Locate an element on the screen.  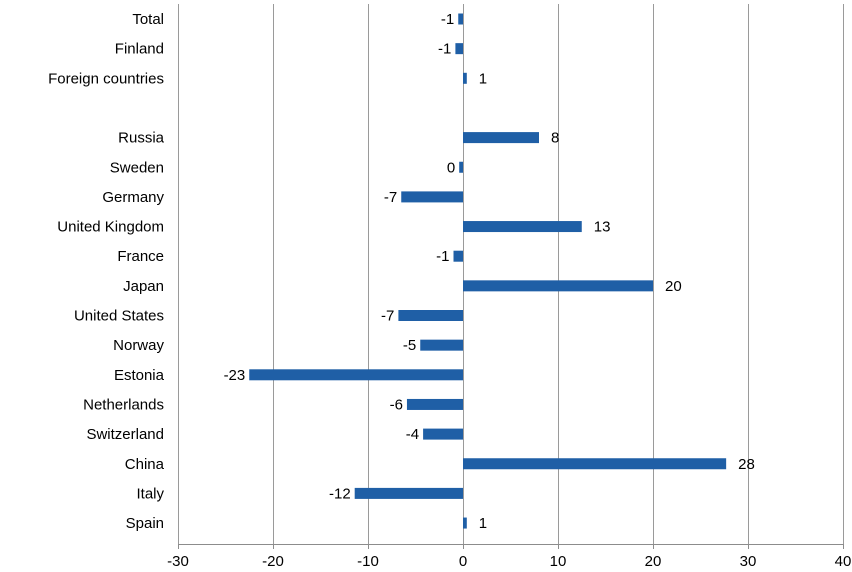
data-label: 20 is located at coordinates (673, 286).